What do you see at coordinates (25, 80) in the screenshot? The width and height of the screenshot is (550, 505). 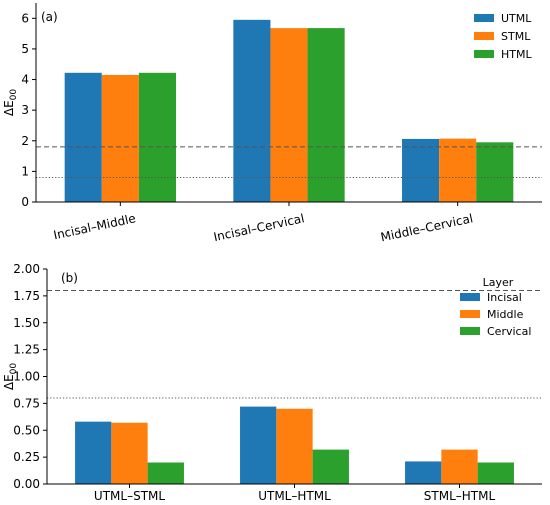 I see `y-tick-label: 4` at bounding box center [25, 80].